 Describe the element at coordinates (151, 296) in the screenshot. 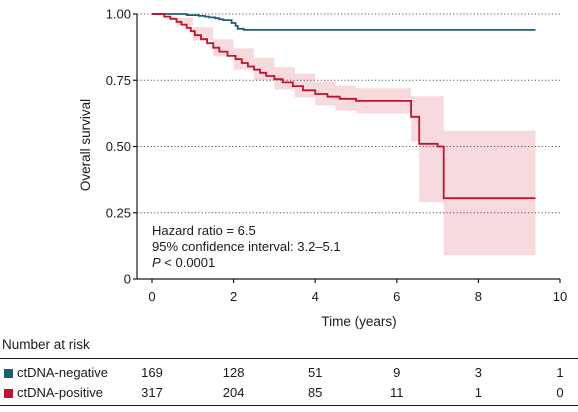

I see `x-tick-label: 0` at that location.